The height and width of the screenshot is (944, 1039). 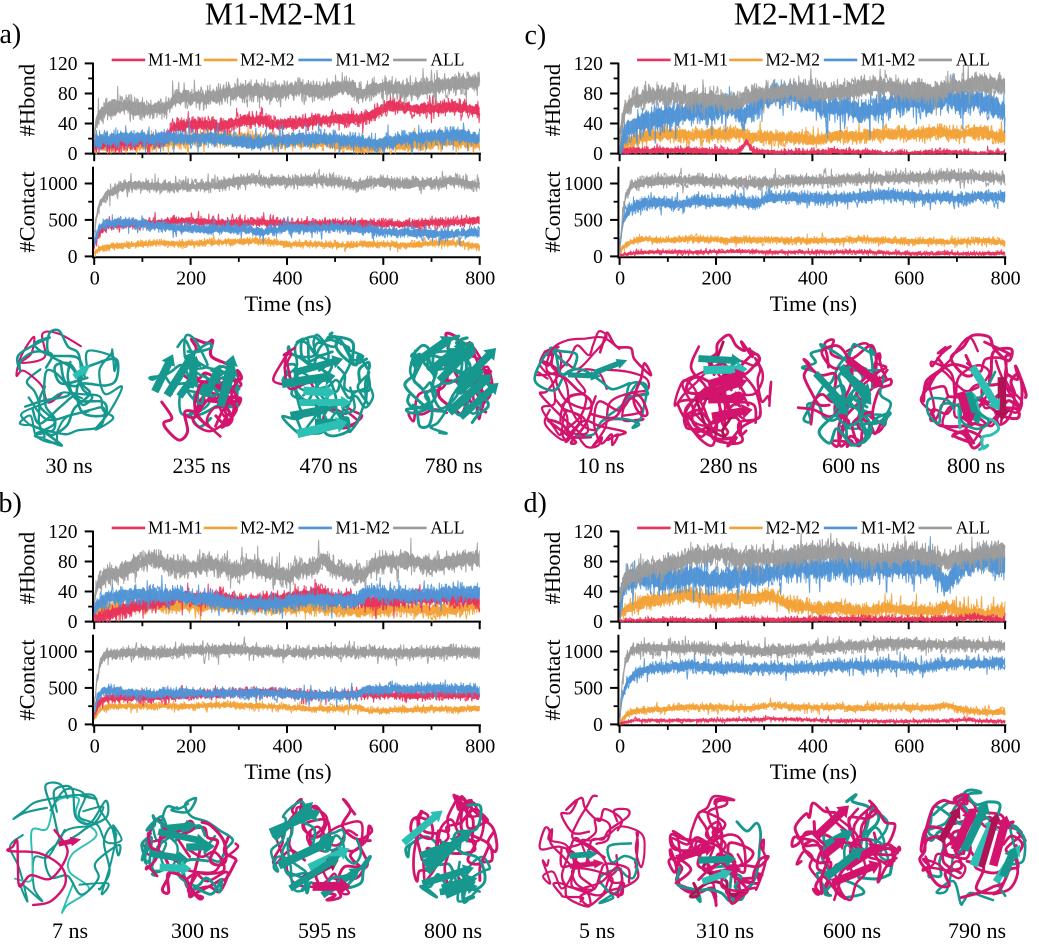 What do you see at coordinates (68, 465) in the screenshot?
I see `svg-text: 30 ns` at bounding box center [68, 465].